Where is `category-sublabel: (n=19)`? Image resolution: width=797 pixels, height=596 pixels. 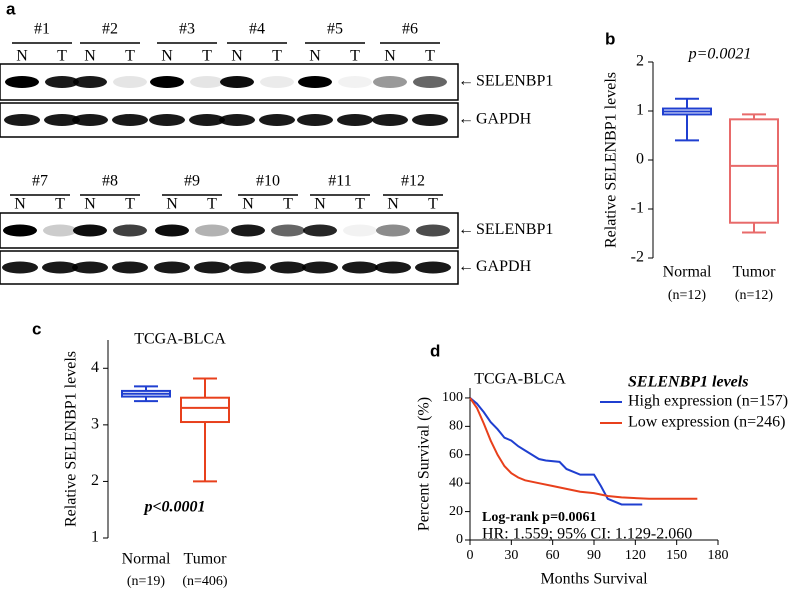 category-sublabel: (n=19) is located at coordinates (146, 581).